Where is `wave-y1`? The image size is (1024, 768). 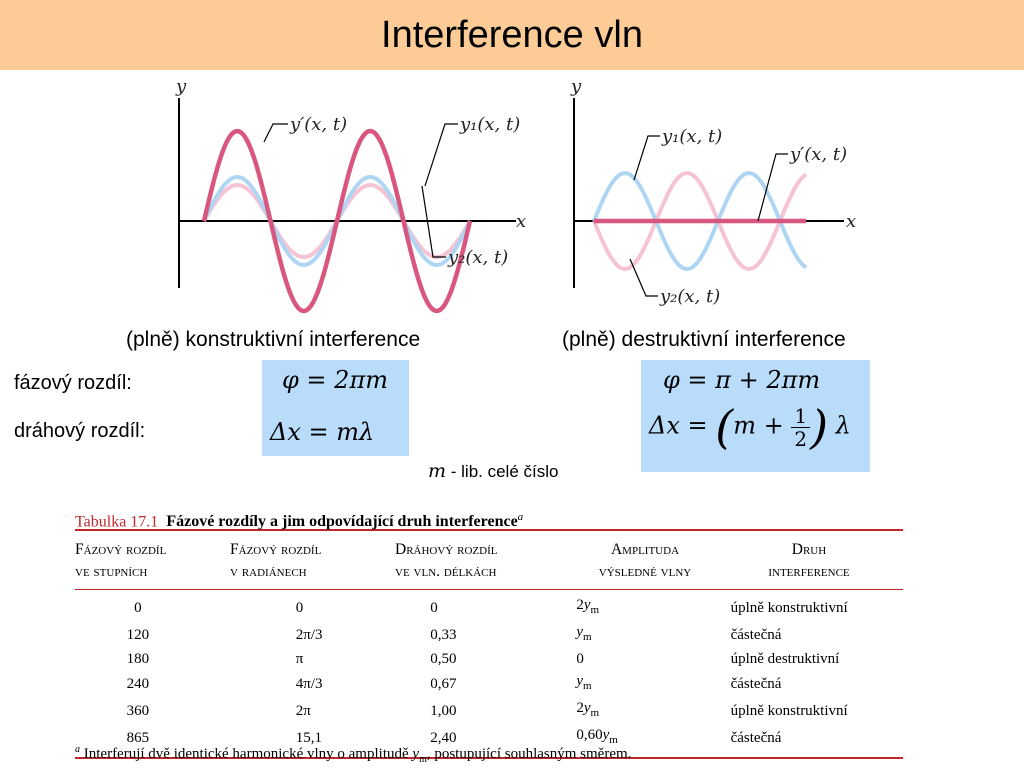 wave-y1 is located at coordinates (700, 221).